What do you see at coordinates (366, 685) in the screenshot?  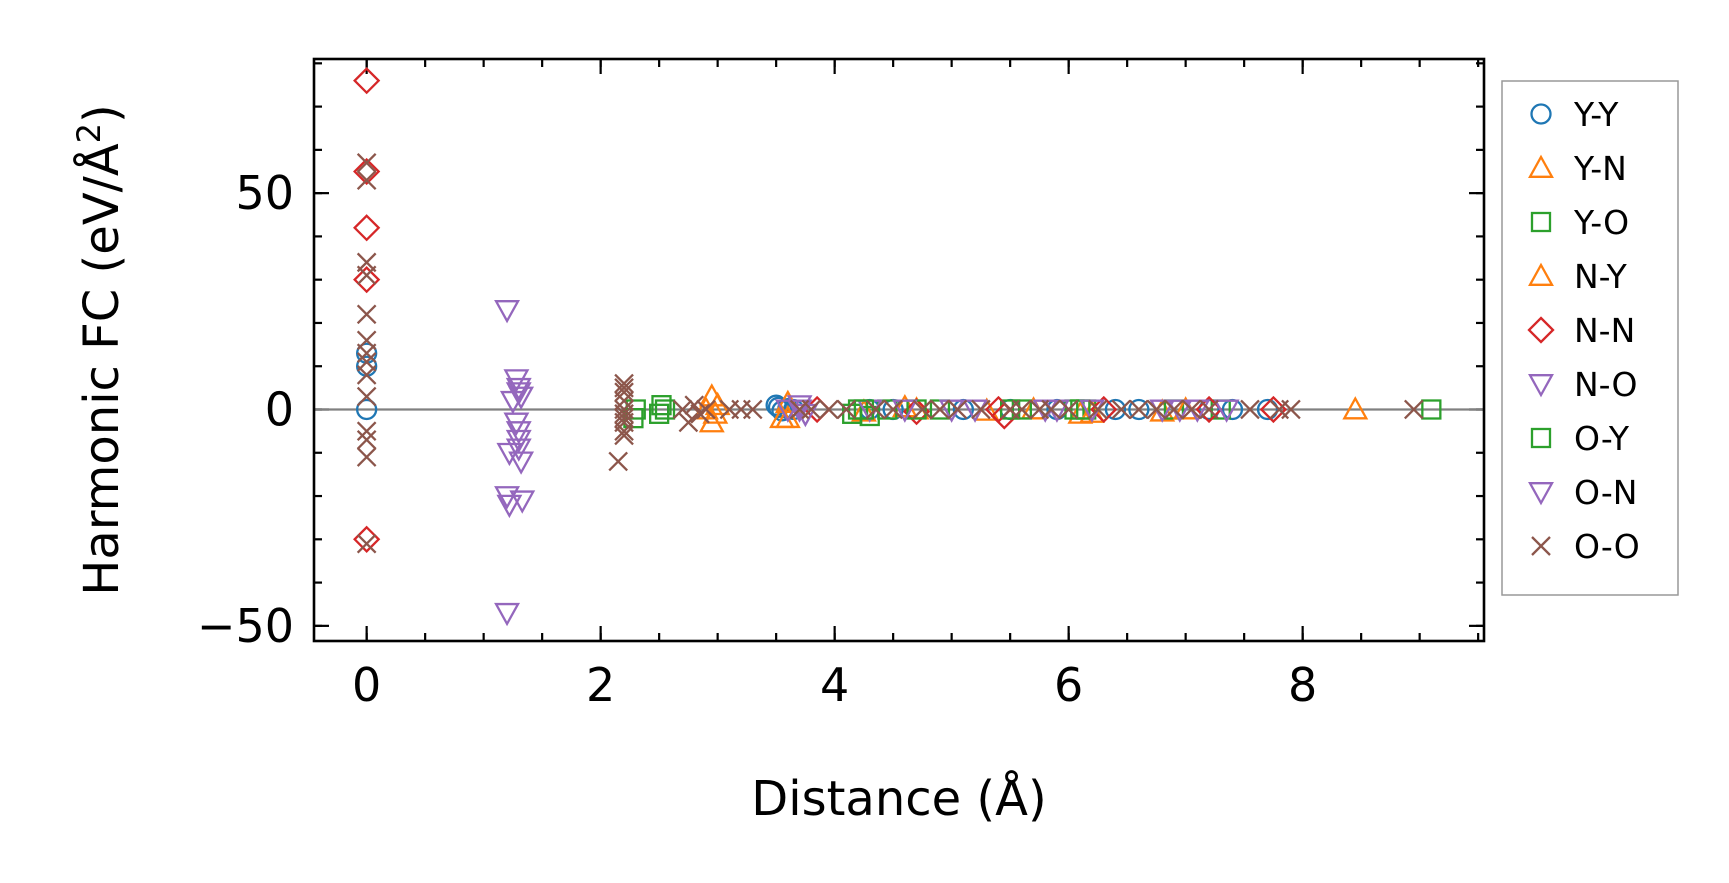 I see `x-tick-label: 0` at bounding box center [366, 685].